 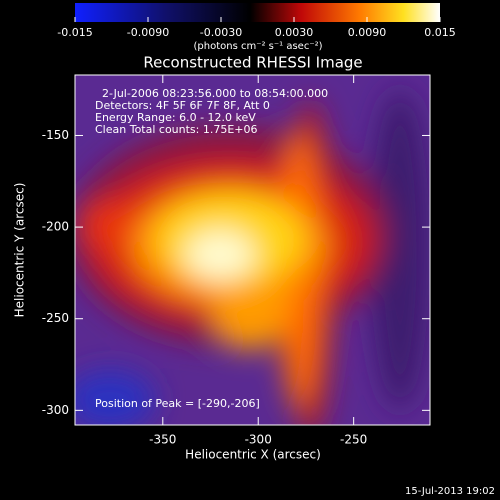 I want to click on colorbar-tick-label: -0.0090, so click(x=148, y=32).